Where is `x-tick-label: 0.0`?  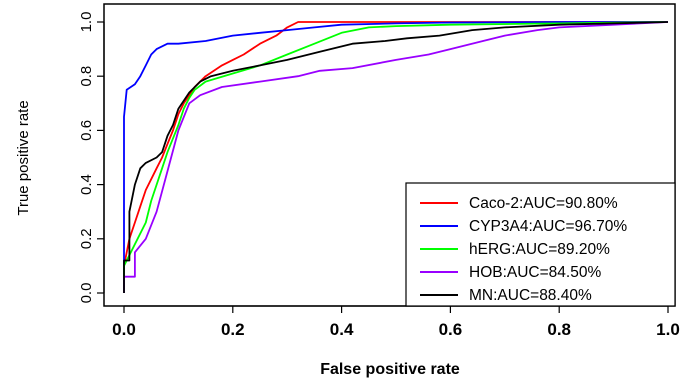
x-tick-label: 0.0 is located at coordinates (124, 329).